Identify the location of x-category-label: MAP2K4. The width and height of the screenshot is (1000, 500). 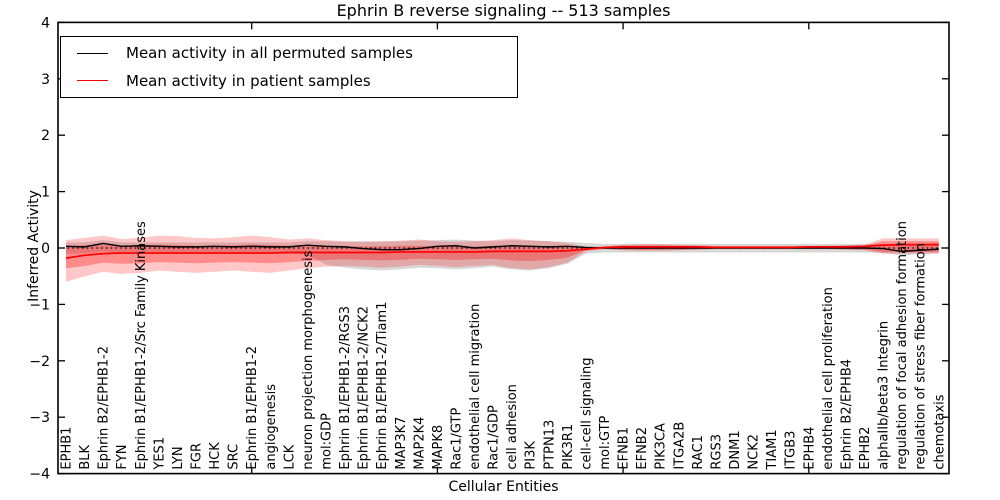
(419, 443).